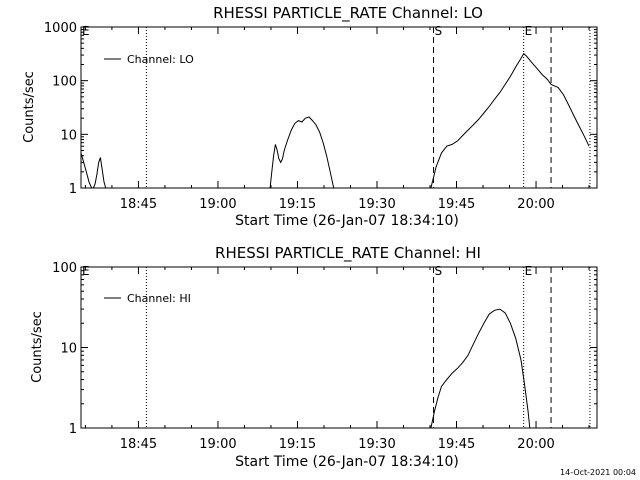 The width and height of the screenshot is (640, 480). Describe the element at coordinates (598, 472) in the screenshot. I see `footer-date: 14-Oct-2021 00:04` at that location.